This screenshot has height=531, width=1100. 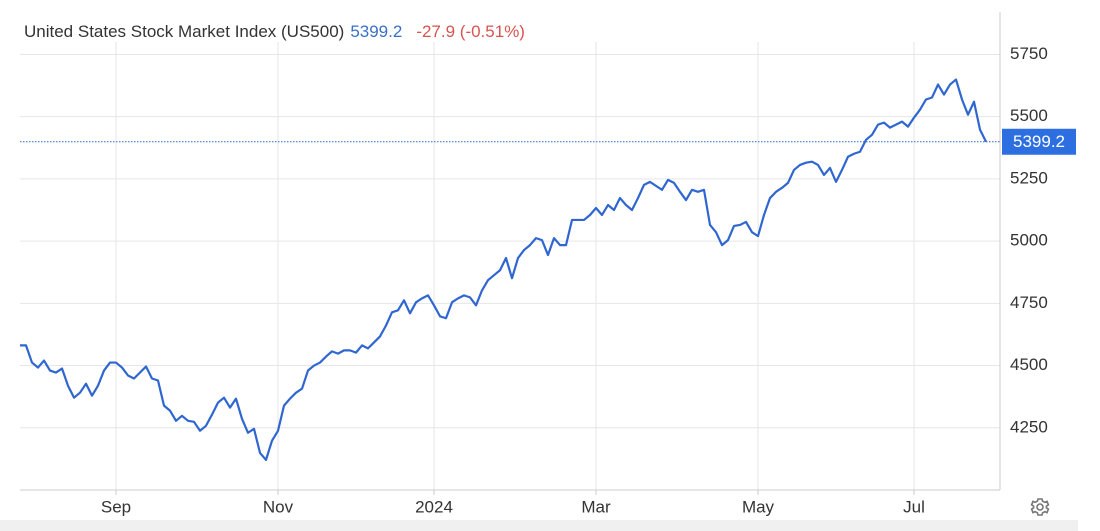 What do you see at coordinates (914, 506) in the screenshot?
I see `x-tick-label: Jul` at bounding box center [914, 506].